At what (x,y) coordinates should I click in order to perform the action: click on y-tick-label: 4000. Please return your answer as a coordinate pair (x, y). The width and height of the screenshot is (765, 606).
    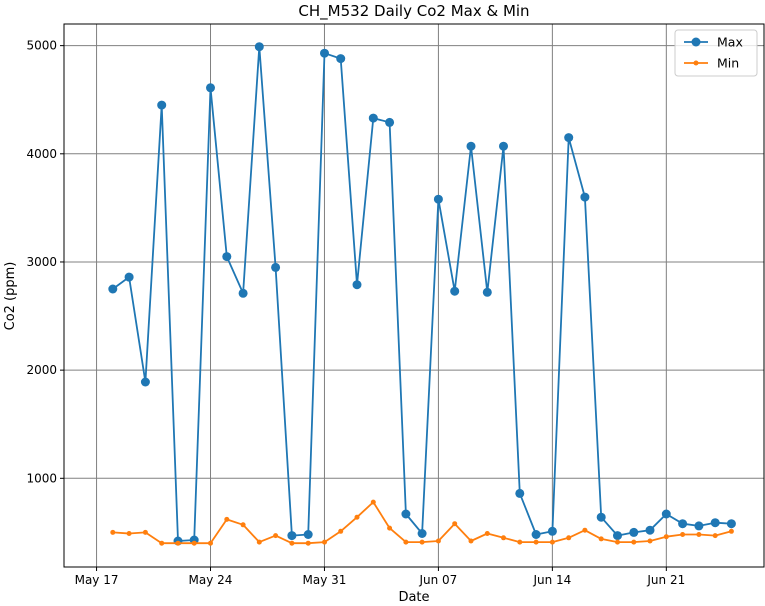
    Looking at the image, I should click on (41, 154).